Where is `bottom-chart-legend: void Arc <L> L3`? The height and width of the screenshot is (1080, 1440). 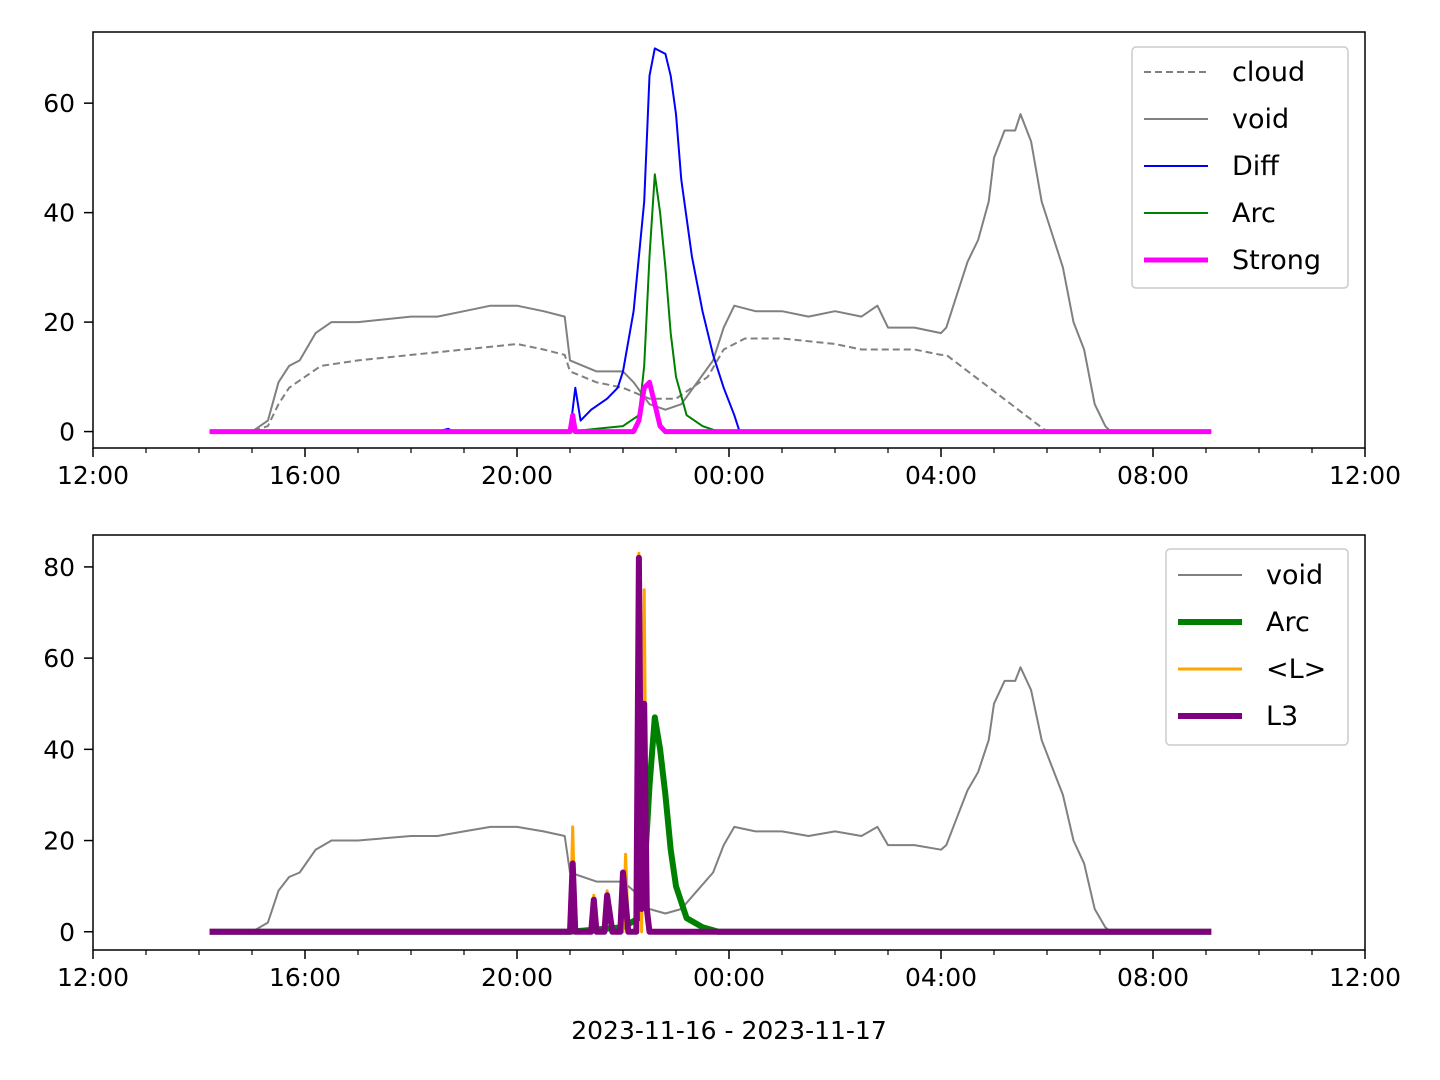 bottom-chart-legend: void Arc <L> L3 is located at coordinates (1257, 647).